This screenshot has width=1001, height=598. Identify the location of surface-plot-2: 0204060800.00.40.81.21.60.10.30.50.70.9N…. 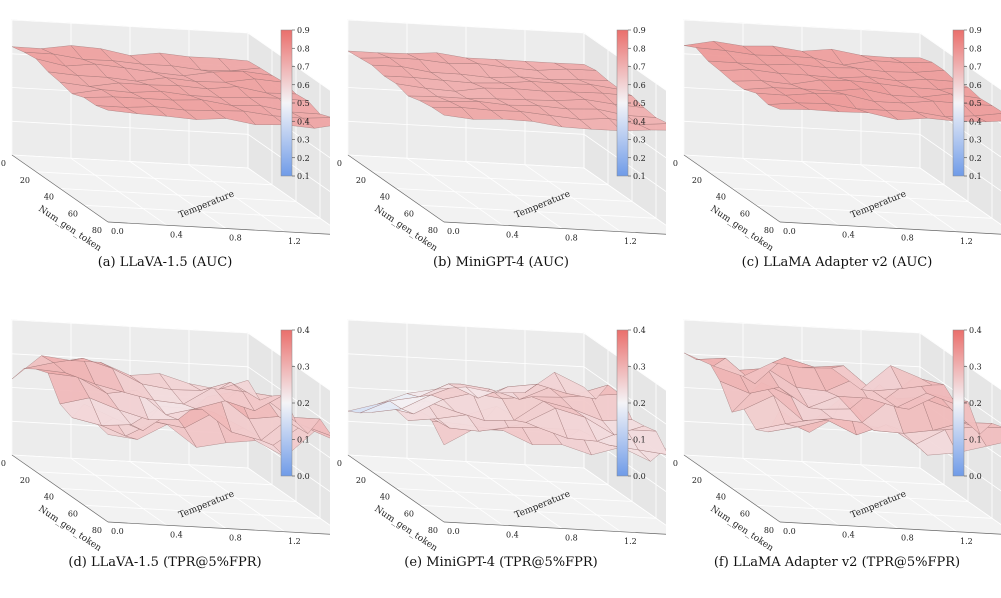
(501, 130).